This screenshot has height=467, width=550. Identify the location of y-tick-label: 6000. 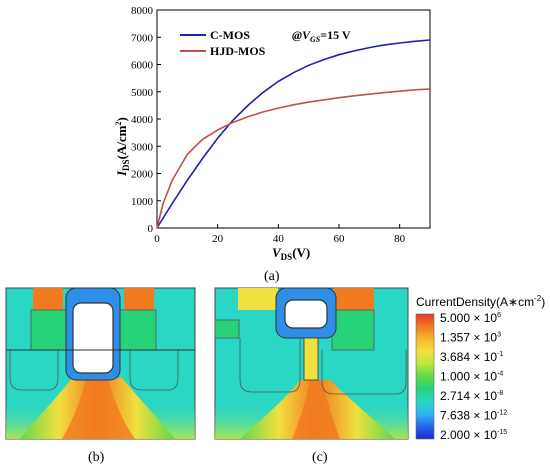
(142, 66).